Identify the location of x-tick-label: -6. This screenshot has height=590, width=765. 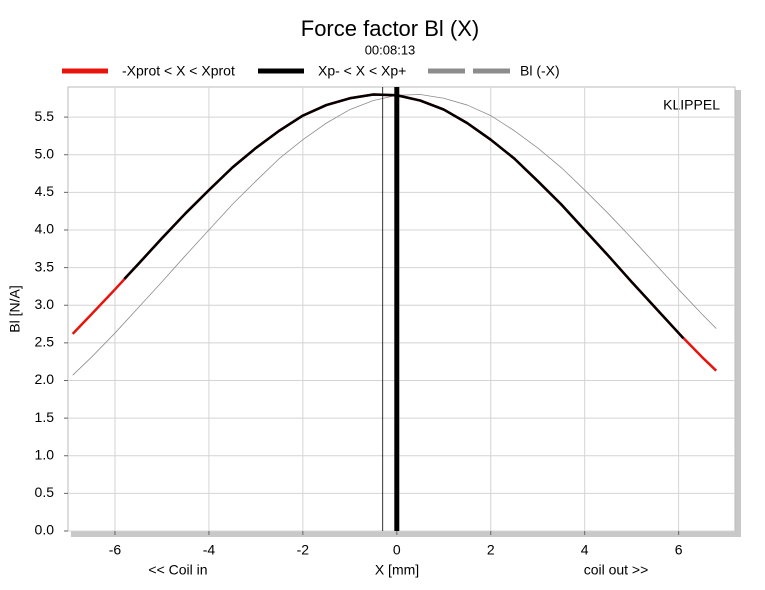
(115, 550).